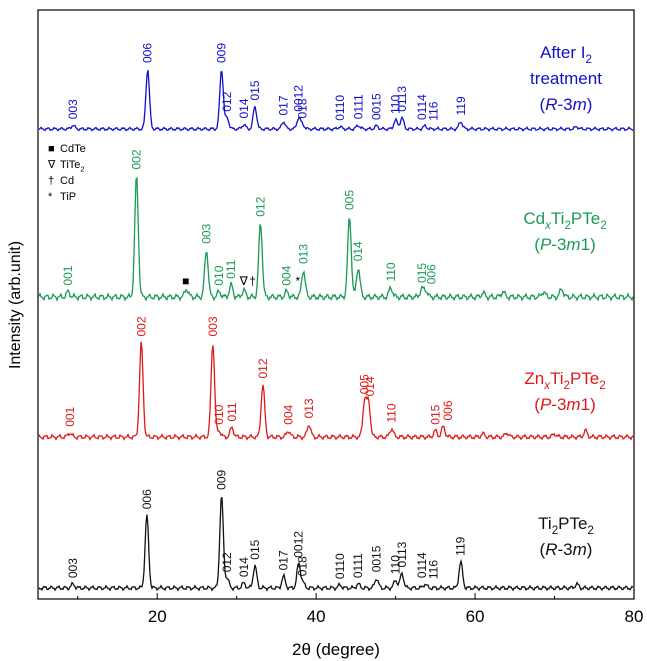 Image resolution: width=647 pixels, height=661 pixels. I want to click on x-tick-label: 40, so click(316, 616).